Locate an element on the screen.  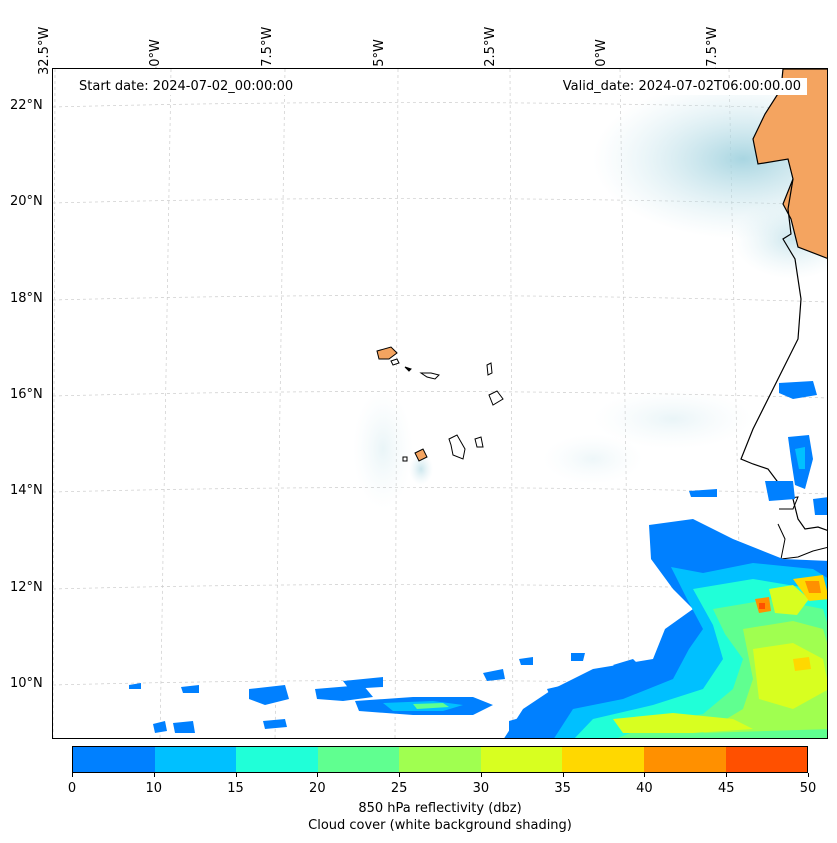
lat-label-22n: 22°N is located at coordinates (26, 105).